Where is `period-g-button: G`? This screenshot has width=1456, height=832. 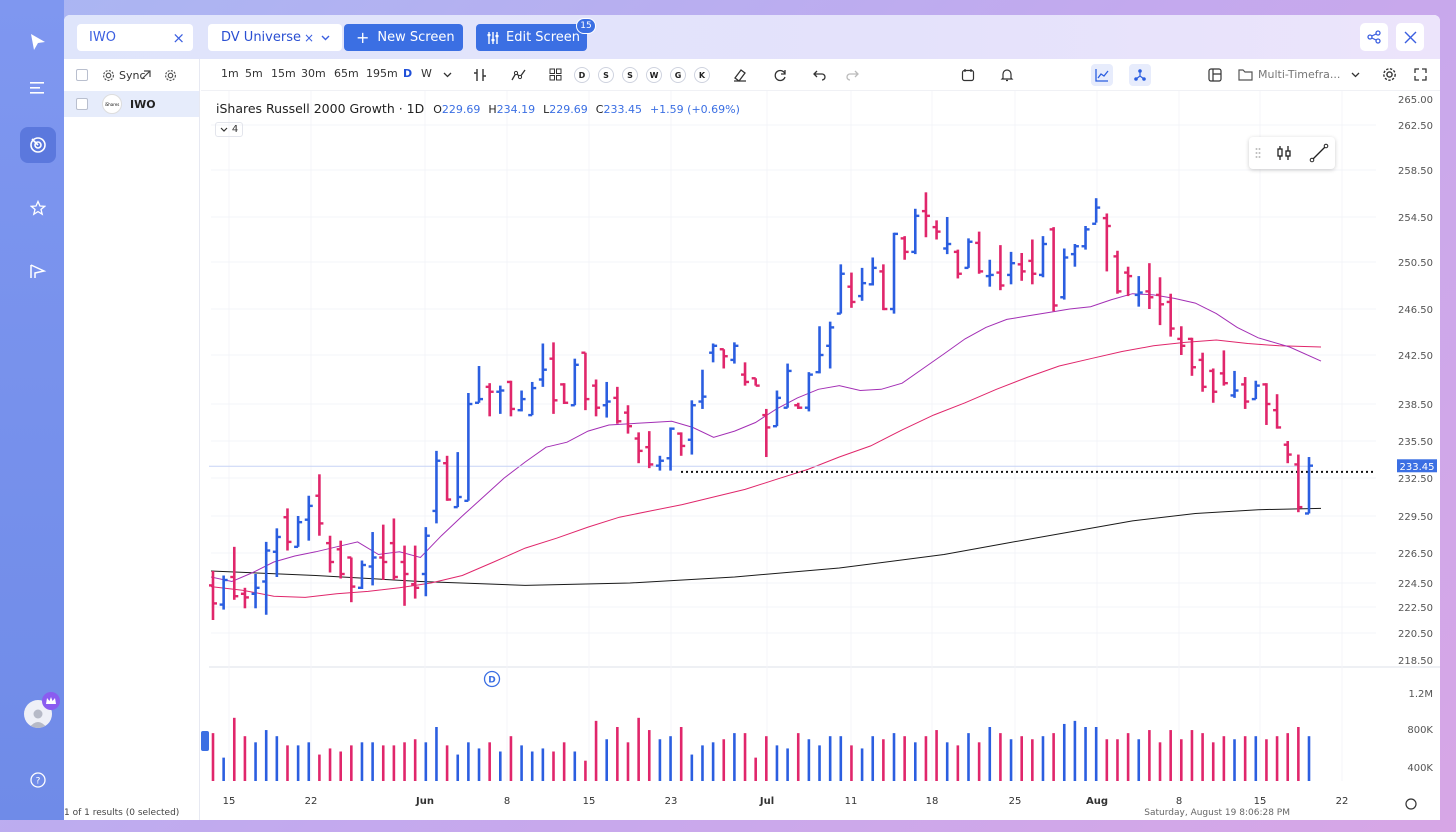
period-g-button: G is located at coordinates (678, 75).